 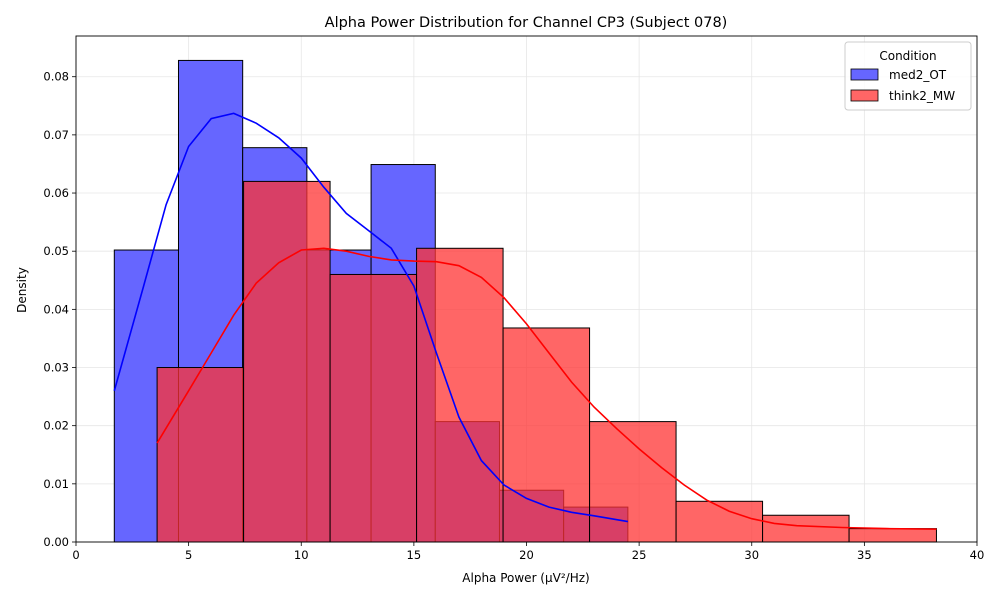 I want to click on y-tick-label: 0.05, so click(x=56, y=251).